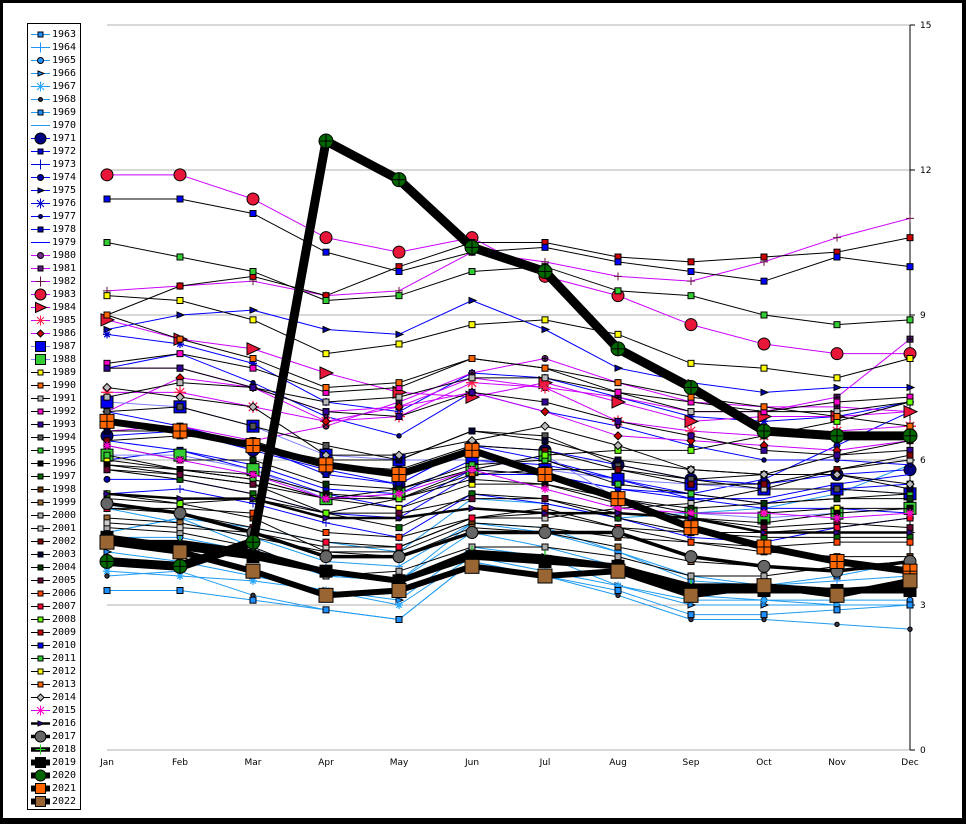  Describe the element at coordinates (64, 515) in the screenshot. I see `legend-label: 2000` at that location.